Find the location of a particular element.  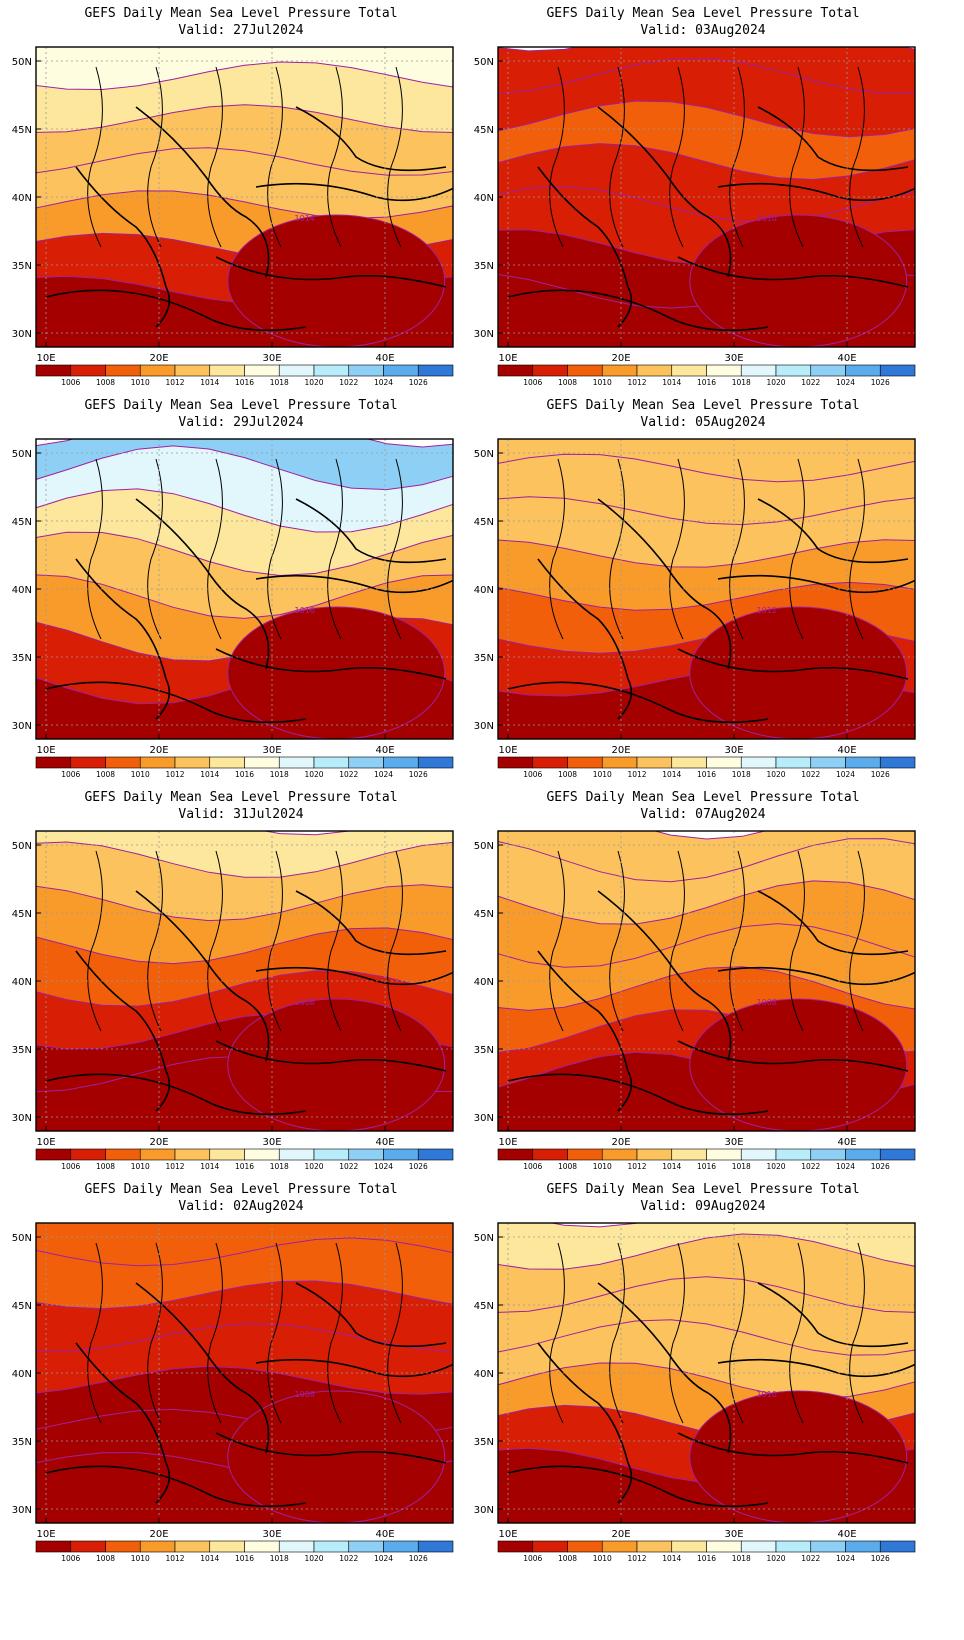

lat-label: 30N is located at coordinates (484, 726).